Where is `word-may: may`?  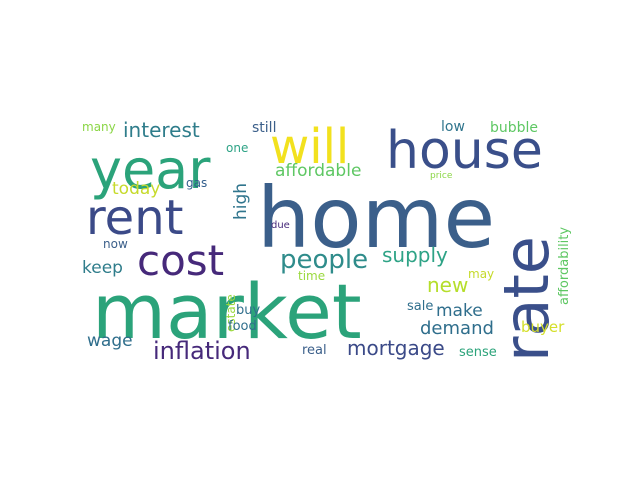
word-may: may is located at coordinates (481, 274).